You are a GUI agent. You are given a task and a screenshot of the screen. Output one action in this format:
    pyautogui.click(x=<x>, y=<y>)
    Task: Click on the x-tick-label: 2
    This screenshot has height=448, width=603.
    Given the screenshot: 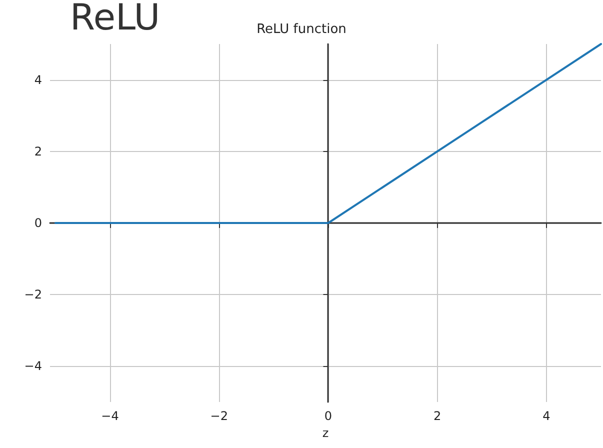 What is the action you would take?
    pyautogui.click(x=438, y=416)
    